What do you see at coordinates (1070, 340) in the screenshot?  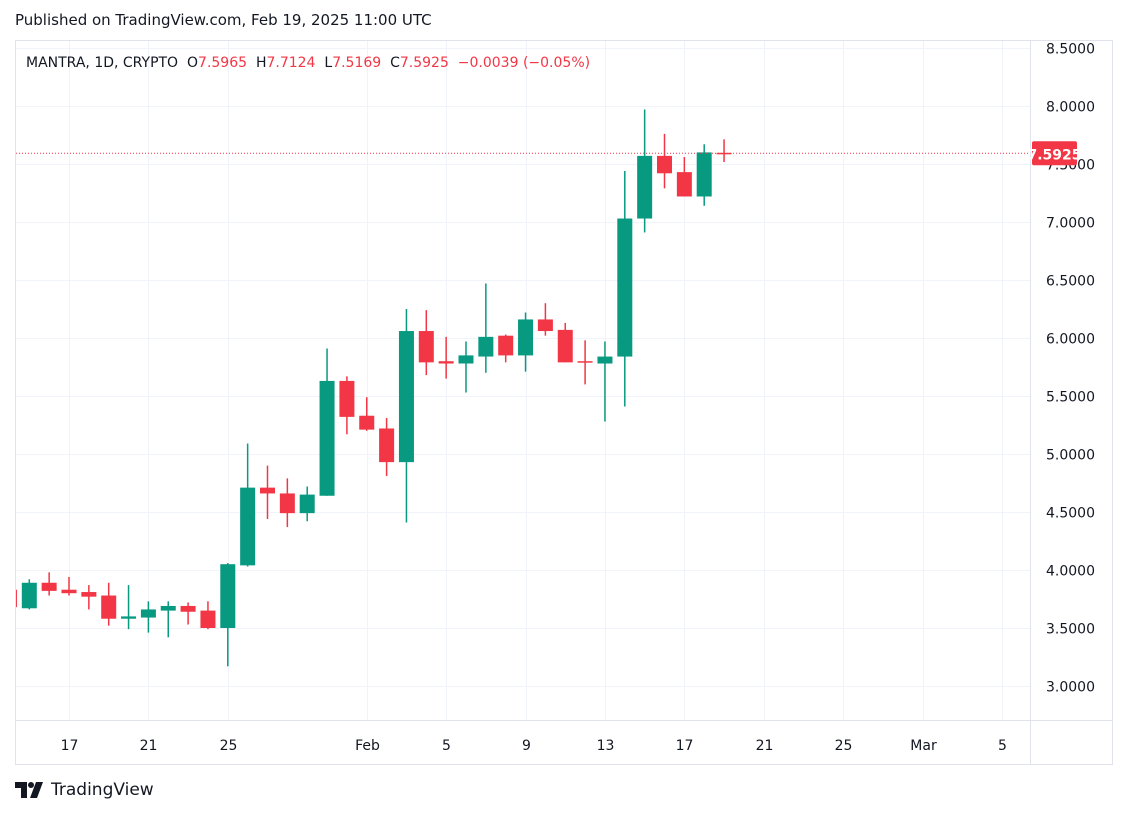 I see `price-tick-label: 6.0000` at bounding box center [1070, 340].